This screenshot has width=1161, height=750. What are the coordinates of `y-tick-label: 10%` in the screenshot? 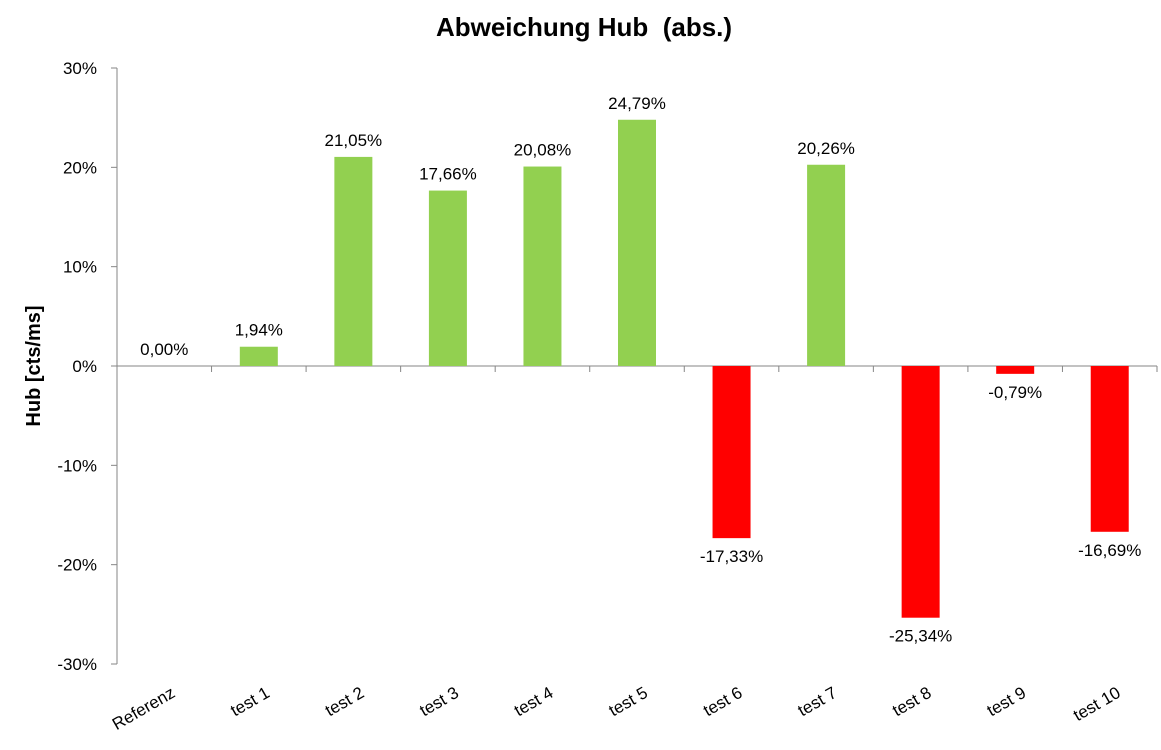 It's located at (80, 267).